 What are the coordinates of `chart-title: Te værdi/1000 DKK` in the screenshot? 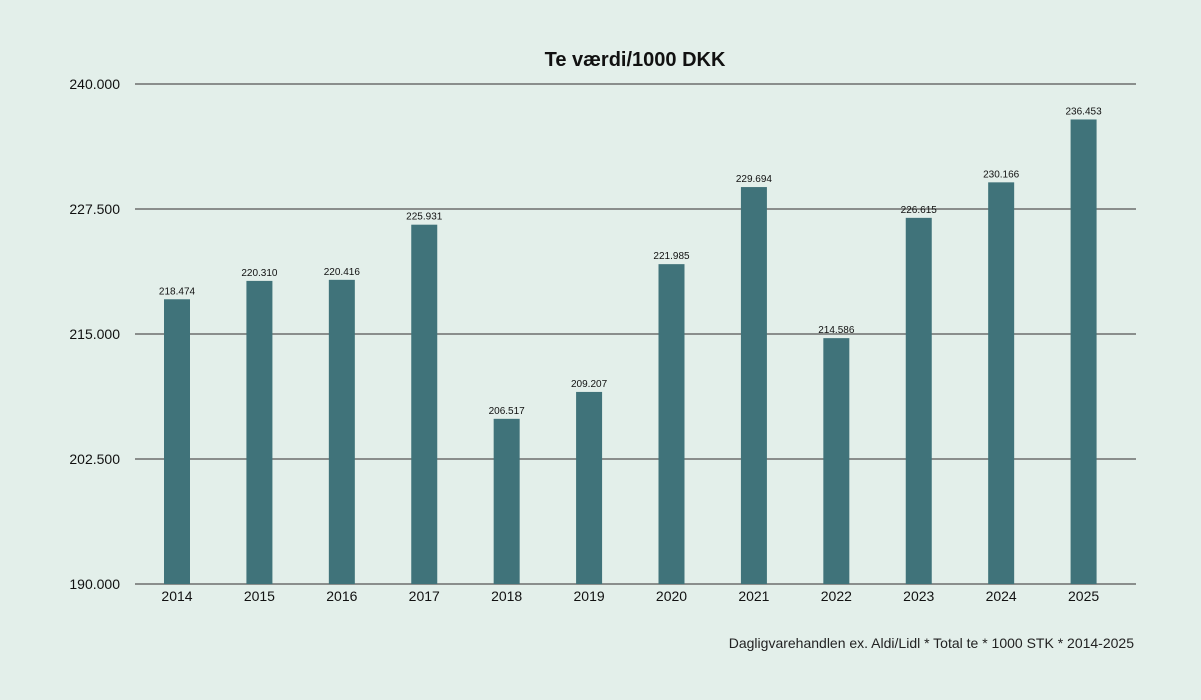 It's located at (635, 60).